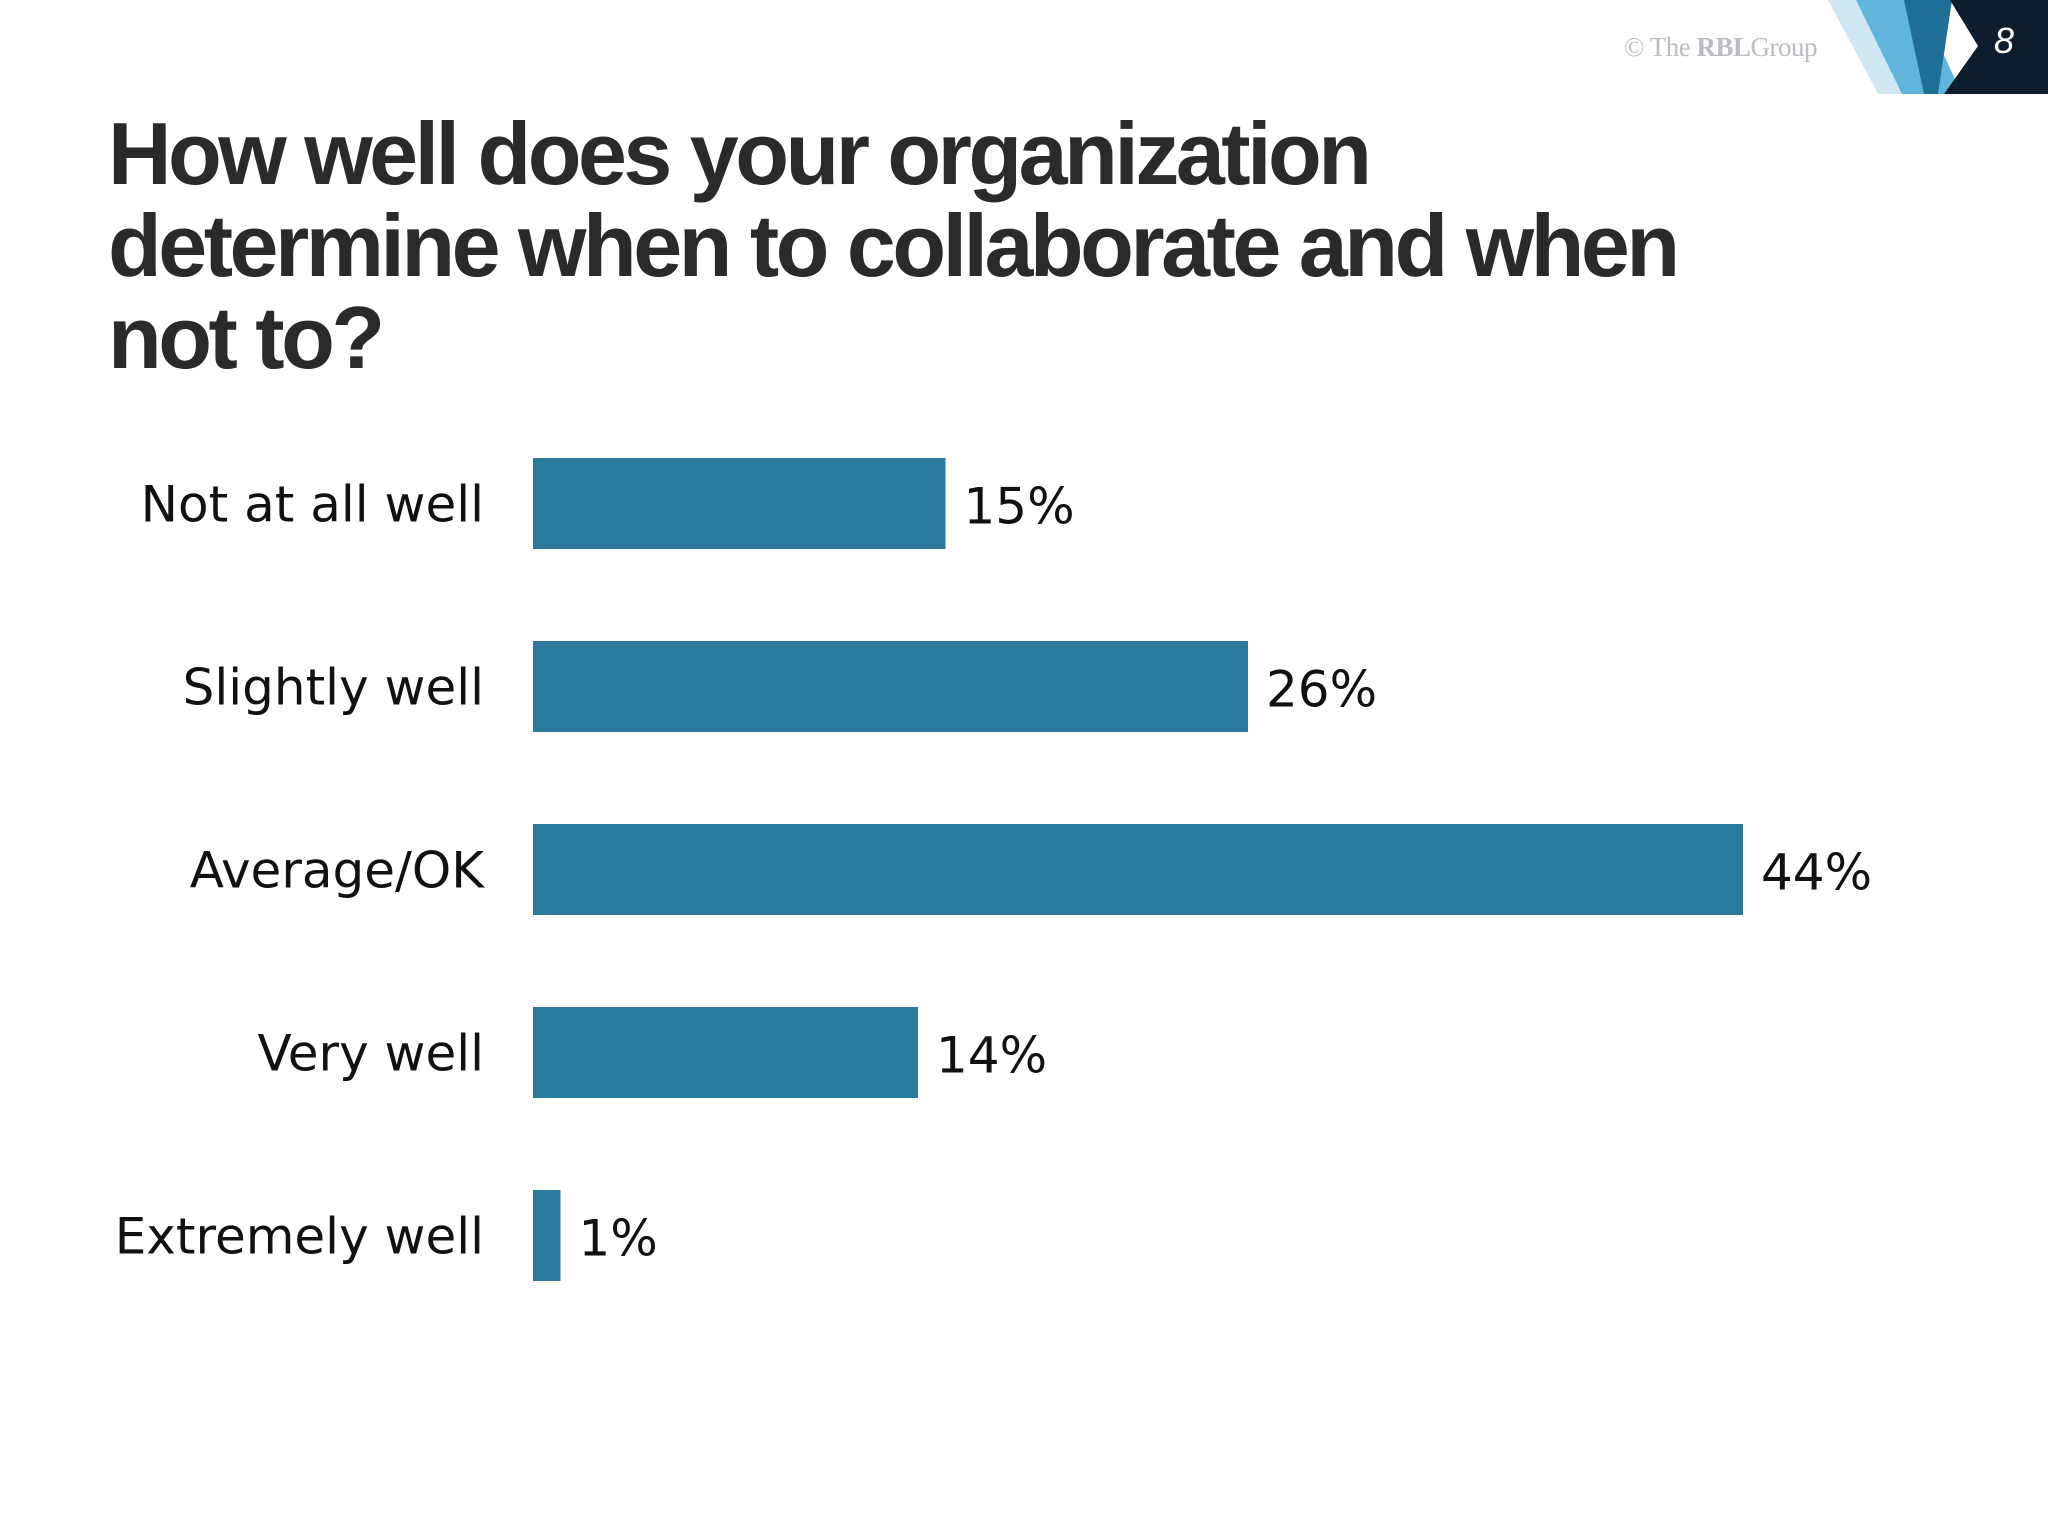 This screenshot has height=1536, width=2048. I want to click on value-label: 44%, so click(1816, 873).